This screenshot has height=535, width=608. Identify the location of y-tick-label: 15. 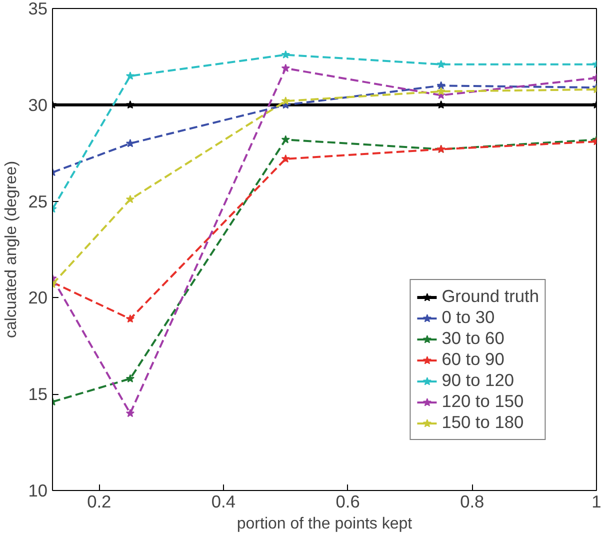
(38, 394).